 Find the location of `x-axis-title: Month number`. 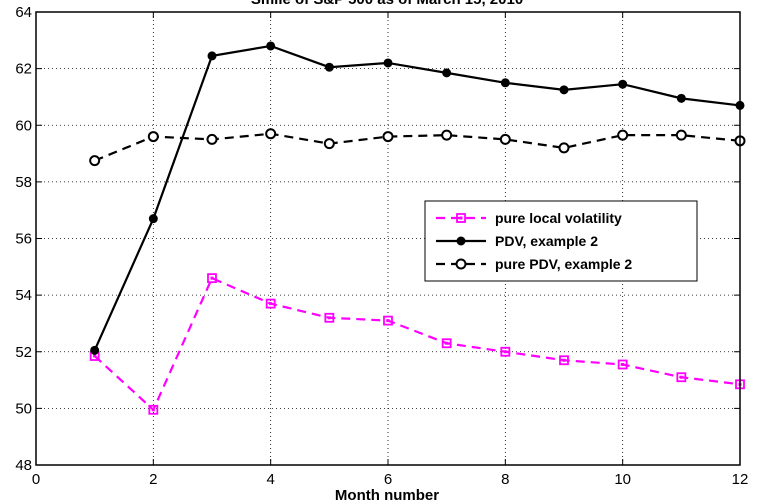

x-axis-title: Month number is located at coordinates (387, 495).